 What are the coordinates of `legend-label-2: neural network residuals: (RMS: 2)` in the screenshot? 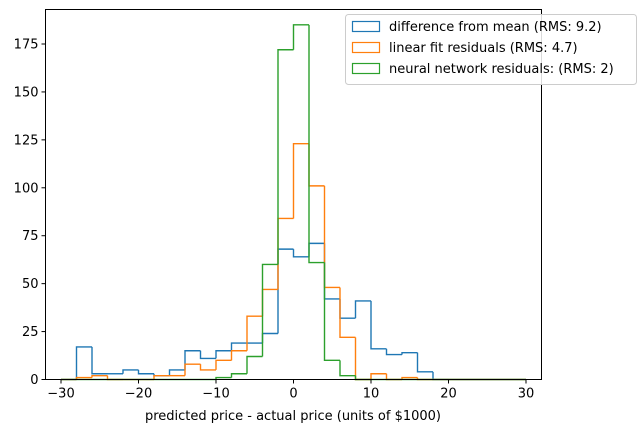 It's located at (501, 69).